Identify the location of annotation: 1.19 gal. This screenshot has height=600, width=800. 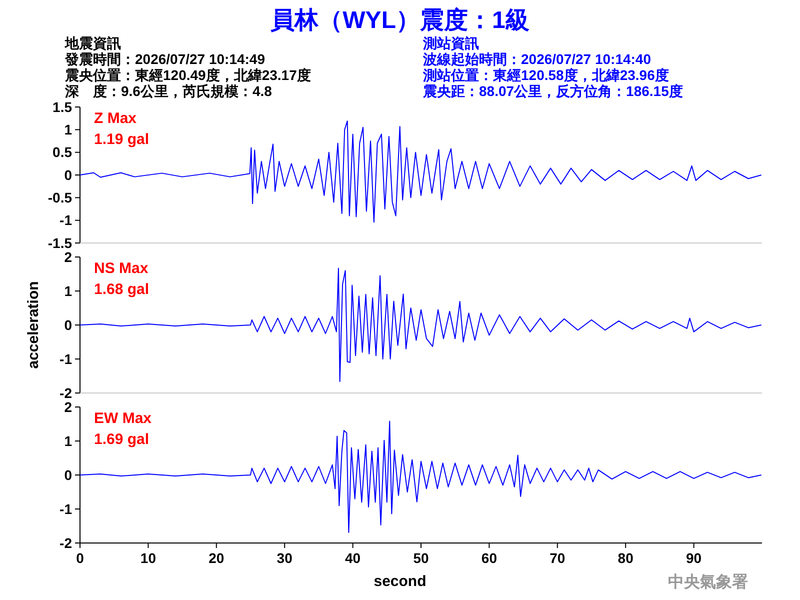
(122, 139).